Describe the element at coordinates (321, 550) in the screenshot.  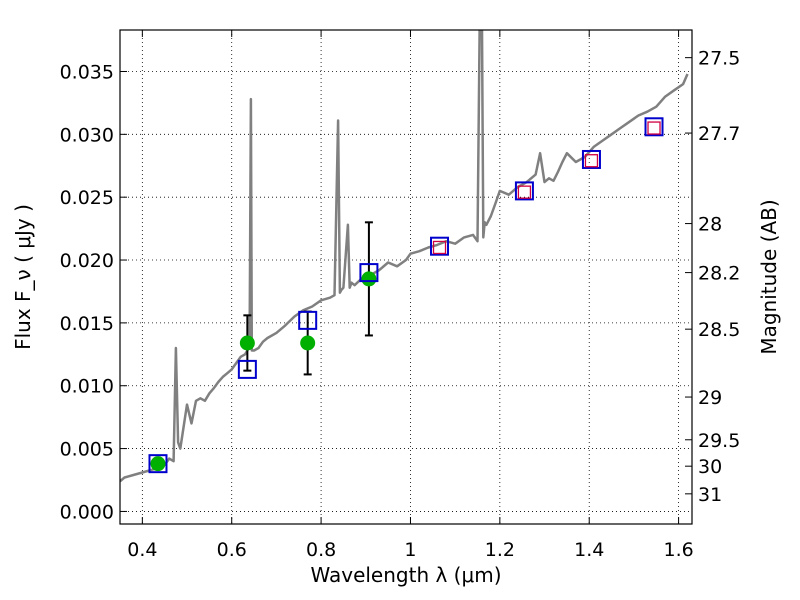
I see `x-tick-label: 0.8` at that location.